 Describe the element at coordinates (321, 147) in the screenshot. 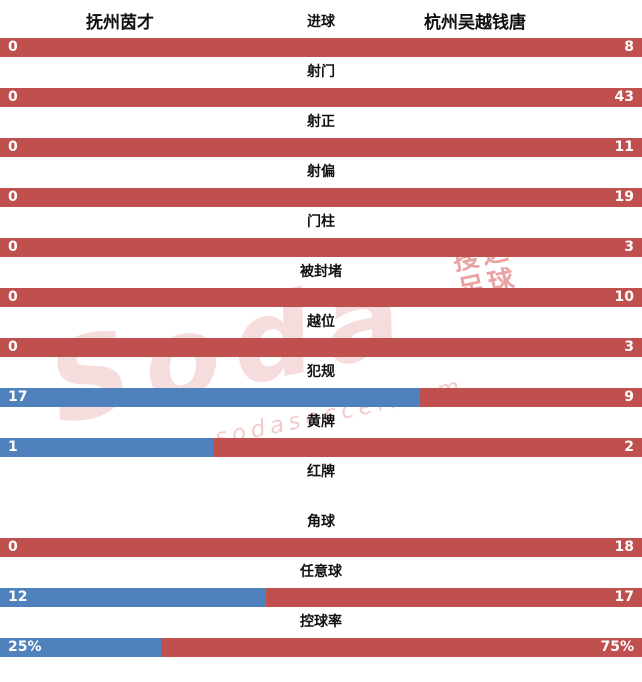

I see `stat-bar-2: 0 11` at that location.